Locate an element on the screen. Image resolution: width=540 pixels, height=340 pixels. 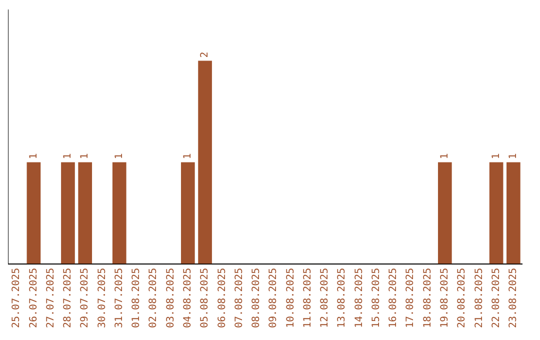
x-tick-label: 02.08.2025 is located at coordinates (154, 298).